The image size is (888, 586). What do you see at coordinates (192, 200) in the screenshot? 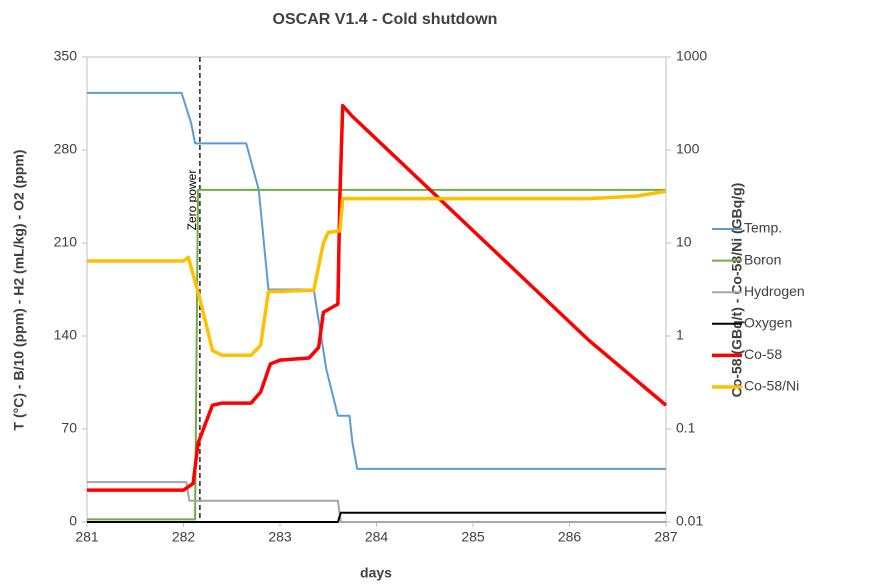
I see `zero-power-label: Zero power` at bounding box center [192, 200].